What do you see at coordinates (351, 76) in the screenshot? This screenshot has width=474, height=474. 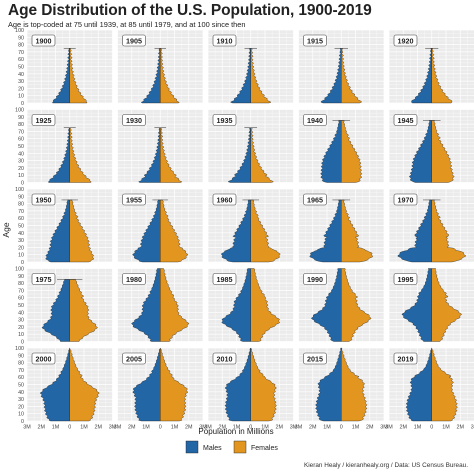 I see `pyramid-females-1915` at bounding box center [351, 76].